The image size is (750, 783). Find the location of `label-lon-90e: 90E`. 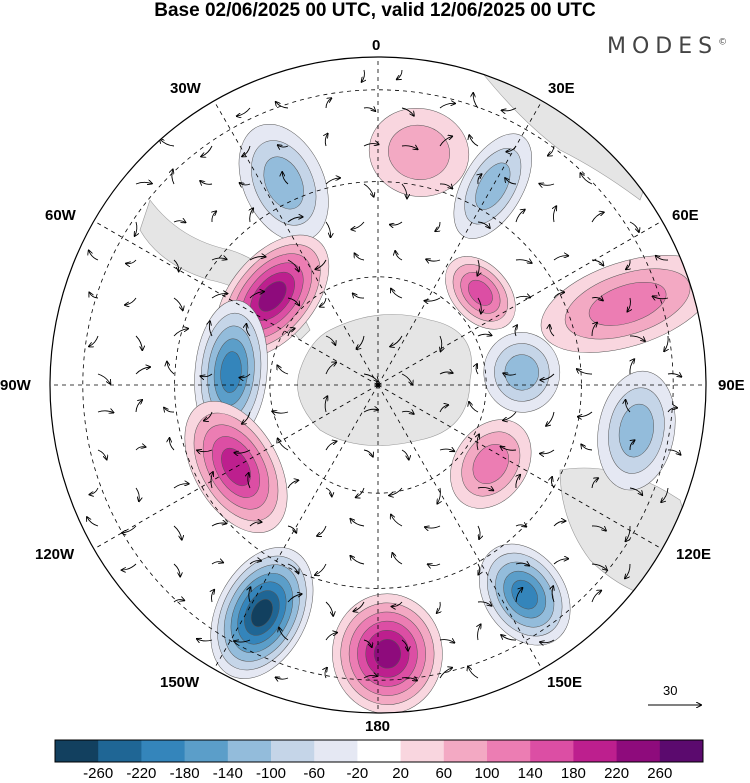

label-lon-90e: 90E is located at coordinates (731, 385).